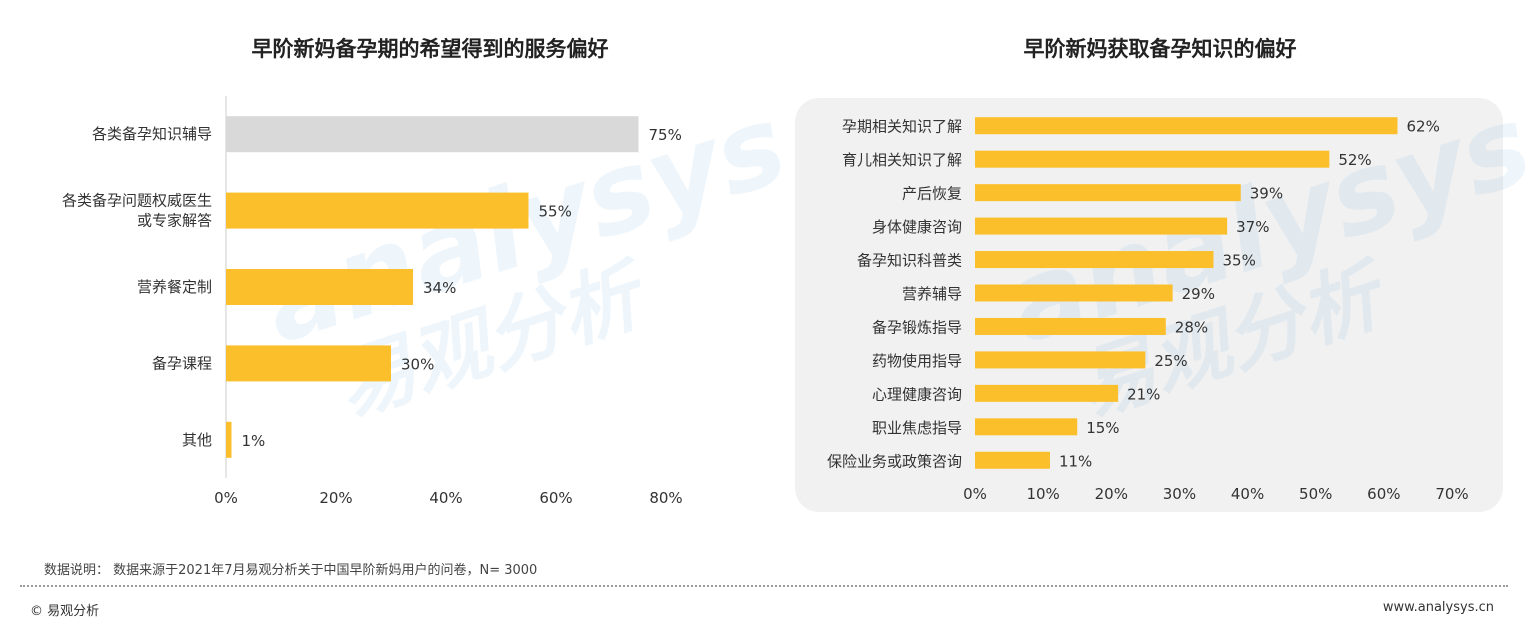  Describe the element at coordinates (182, 363) in the screenshot. I see `left-category-label-3-0: 备孕课程` at that location.